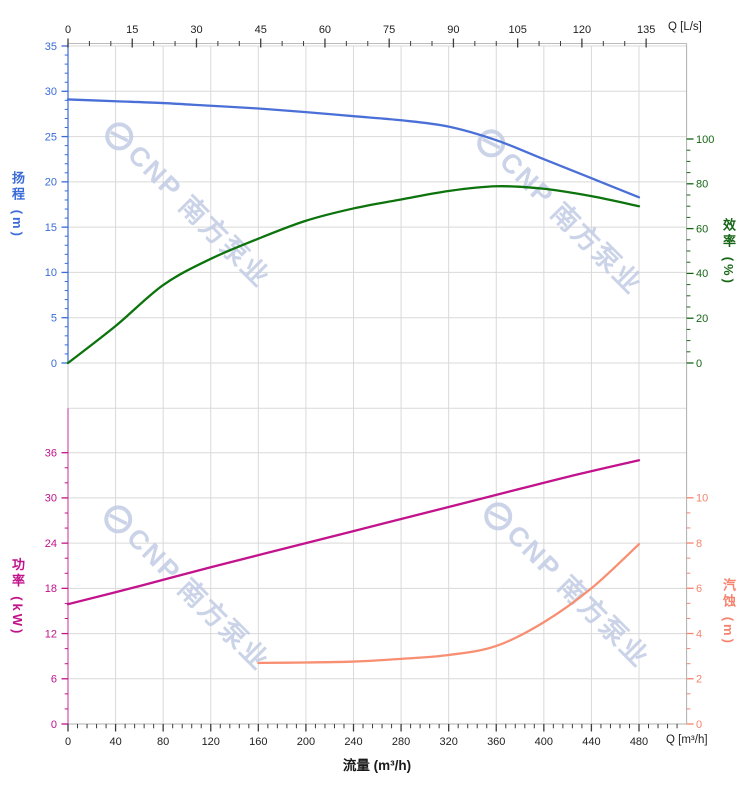 The width and height of the screenshot is (752, 797). What do you see at coordinates (702, 274) in the screenshot?
I see `efficiency-axis-tick-label: 40` at bounding box center [702, 274].